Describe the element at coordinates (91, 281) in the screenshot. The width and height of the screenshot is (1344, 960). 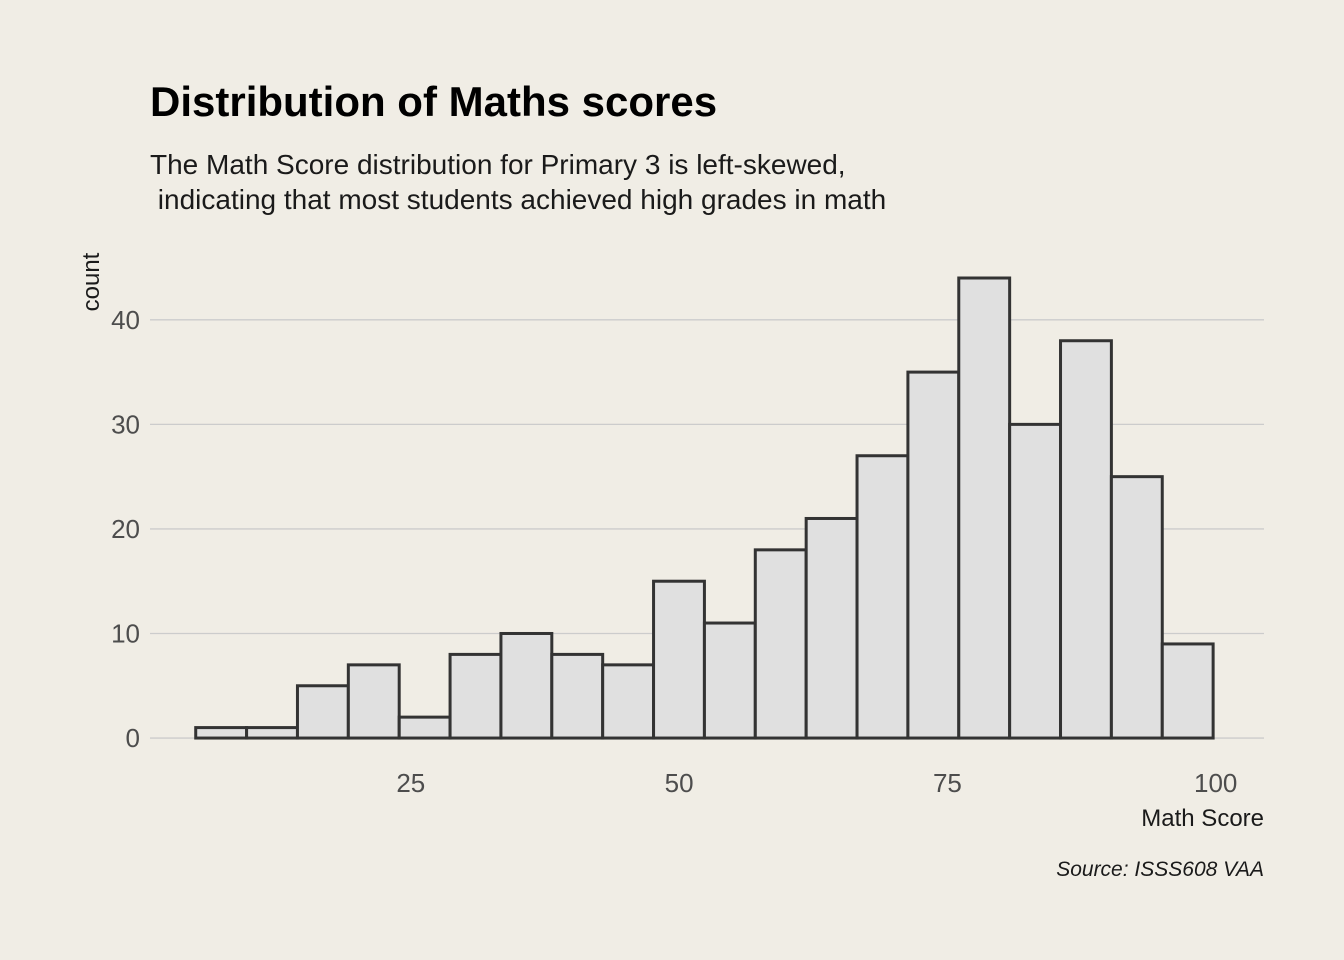
I see `y-axis-title: count` at that location.